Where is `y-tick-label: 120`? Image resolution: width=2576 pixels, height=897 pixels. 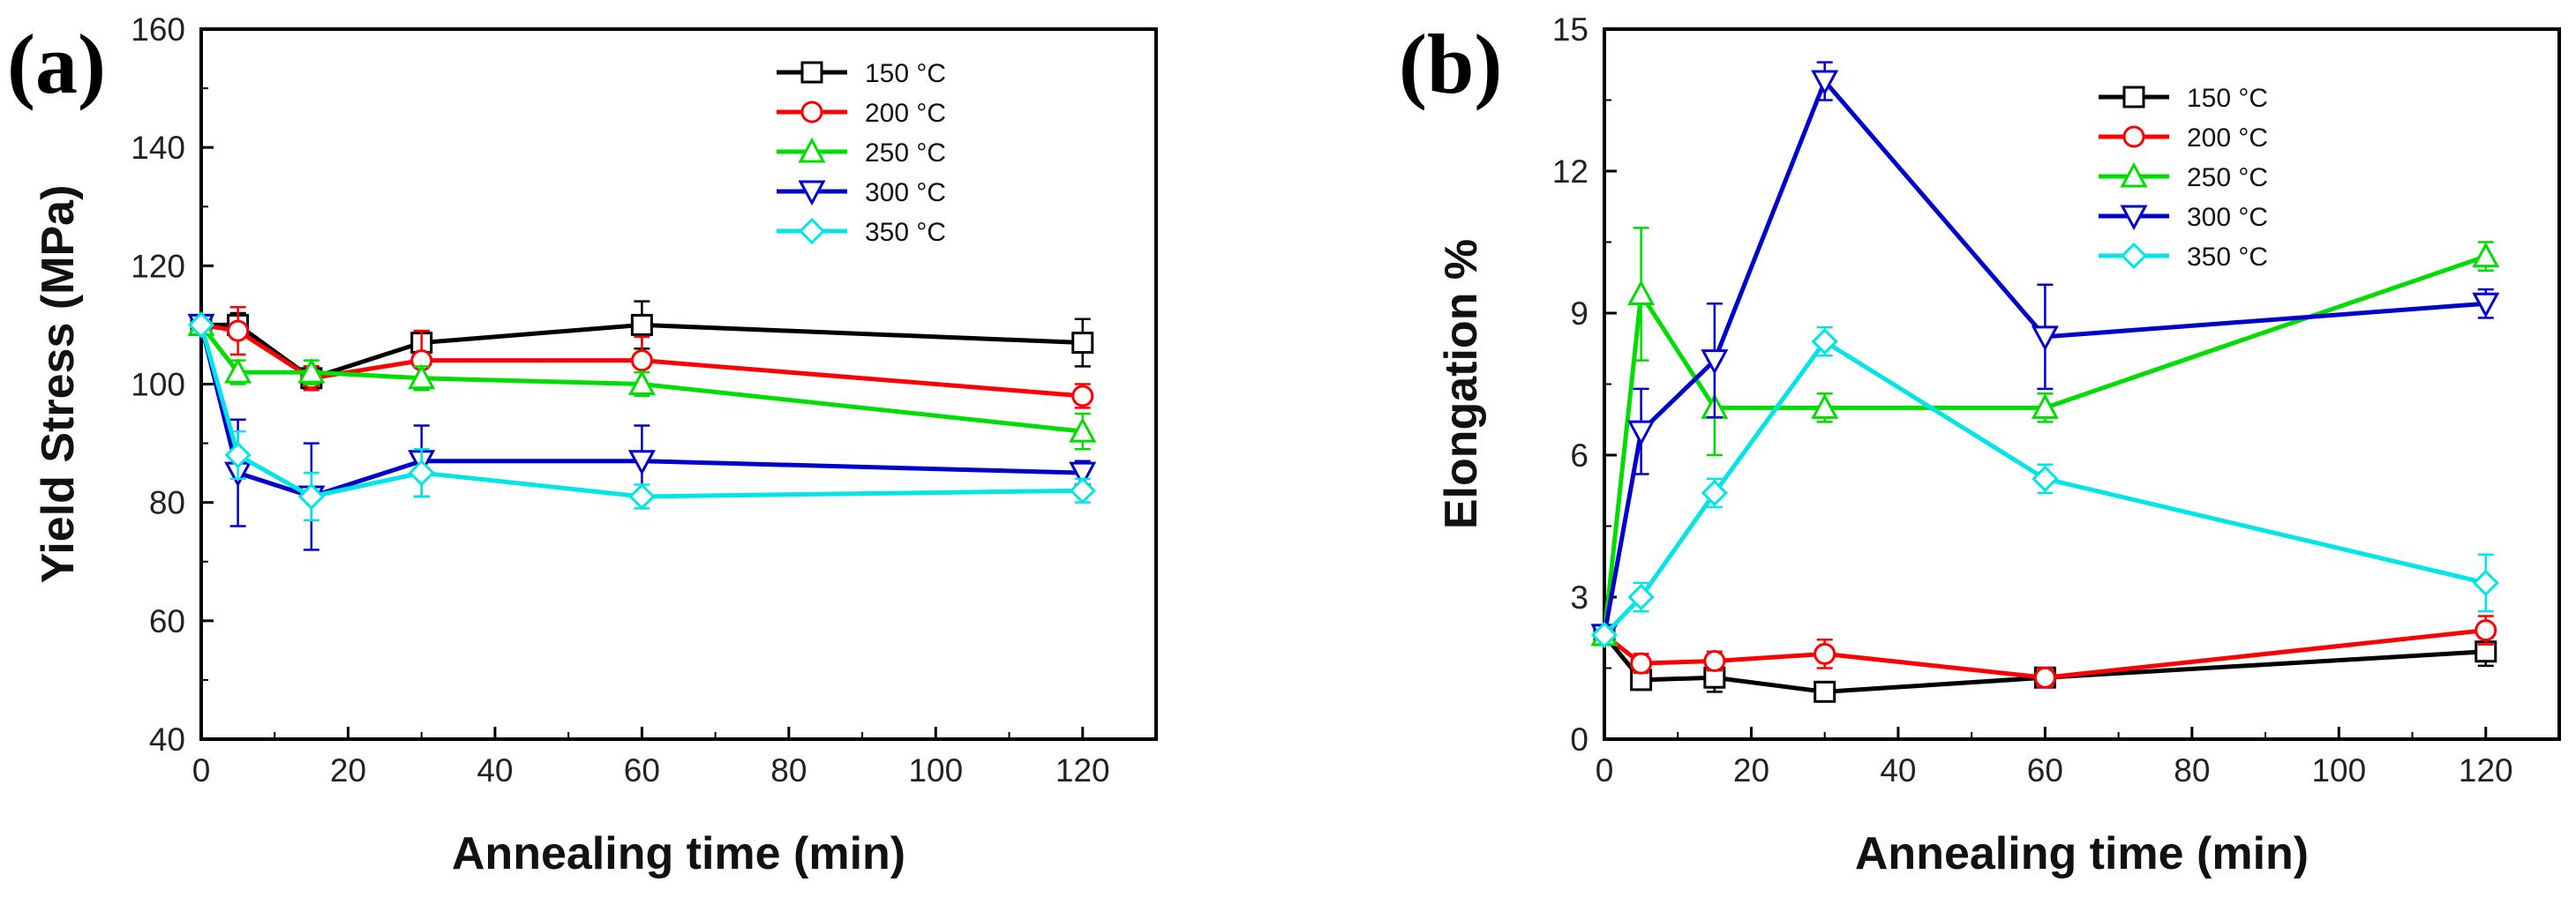
y-tick-label: 120 is located at coordinates (158, 266).